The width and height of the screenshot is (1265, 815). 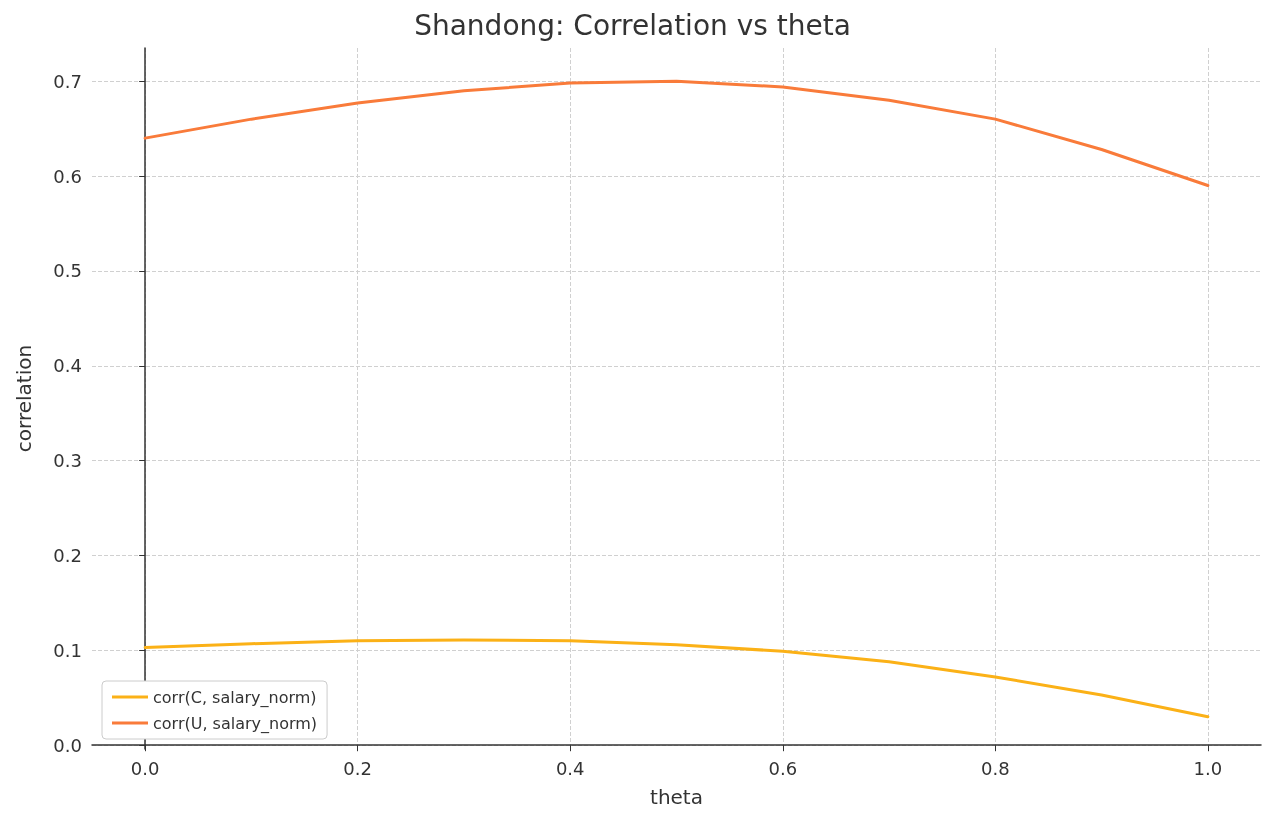 What do you see at coordinates (67, 176) in the screenshot?
I see `y-tick-label: 0.6` at bounding box center [67, 176].